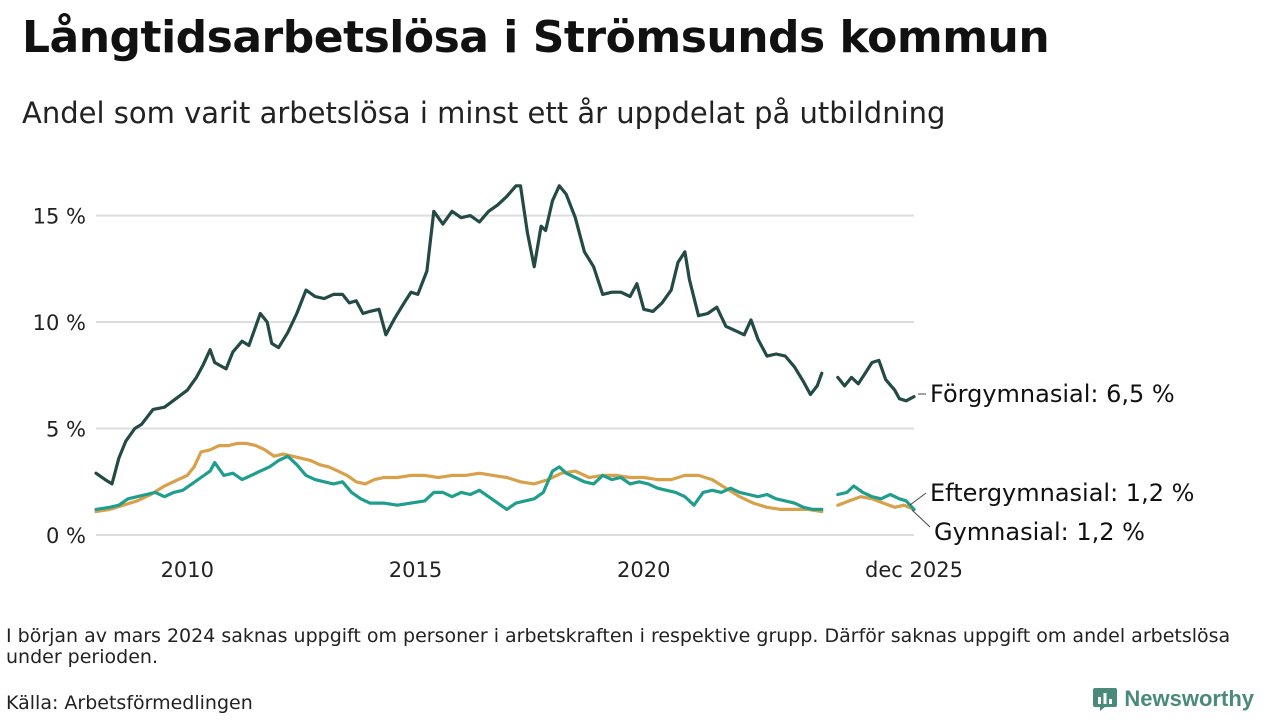 This screenshot has width=1280, height=720. What do you see at coordinates (415, 570) in the screenshot?
I see `x-tick-label: 2015` at bounding box center [415, 570].